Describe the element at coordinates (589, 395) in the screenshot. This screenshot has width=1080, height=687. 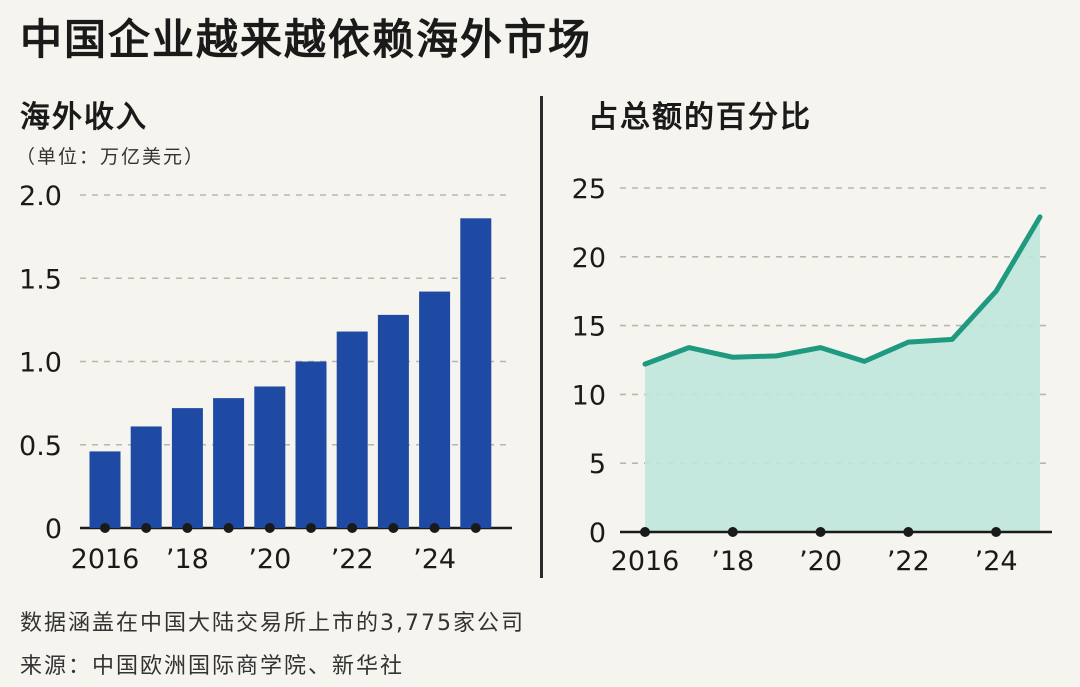
I see `y-tick-label: 10` at that location.